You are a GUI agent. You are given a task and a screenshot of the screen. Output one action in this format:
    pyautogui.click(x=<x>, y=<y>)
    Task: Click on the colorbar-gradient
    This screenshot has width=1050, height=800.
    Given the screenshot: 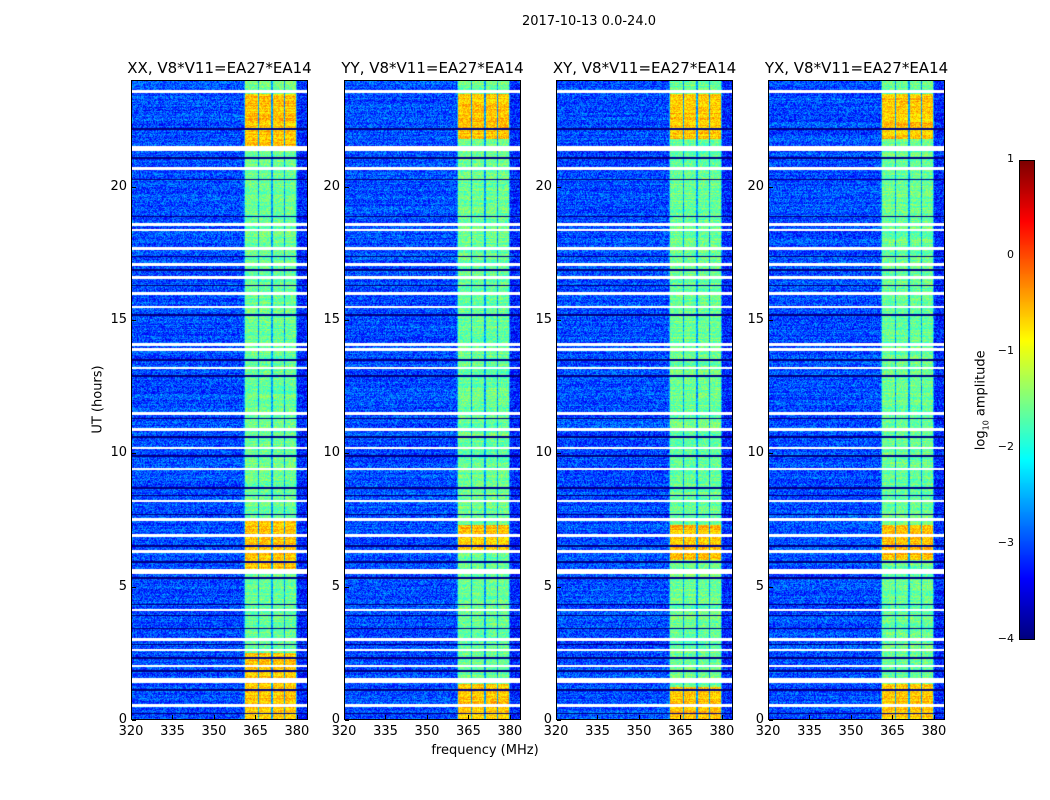 What is the action you would take?
    pyautogui.click(x=1027, y=400)
    